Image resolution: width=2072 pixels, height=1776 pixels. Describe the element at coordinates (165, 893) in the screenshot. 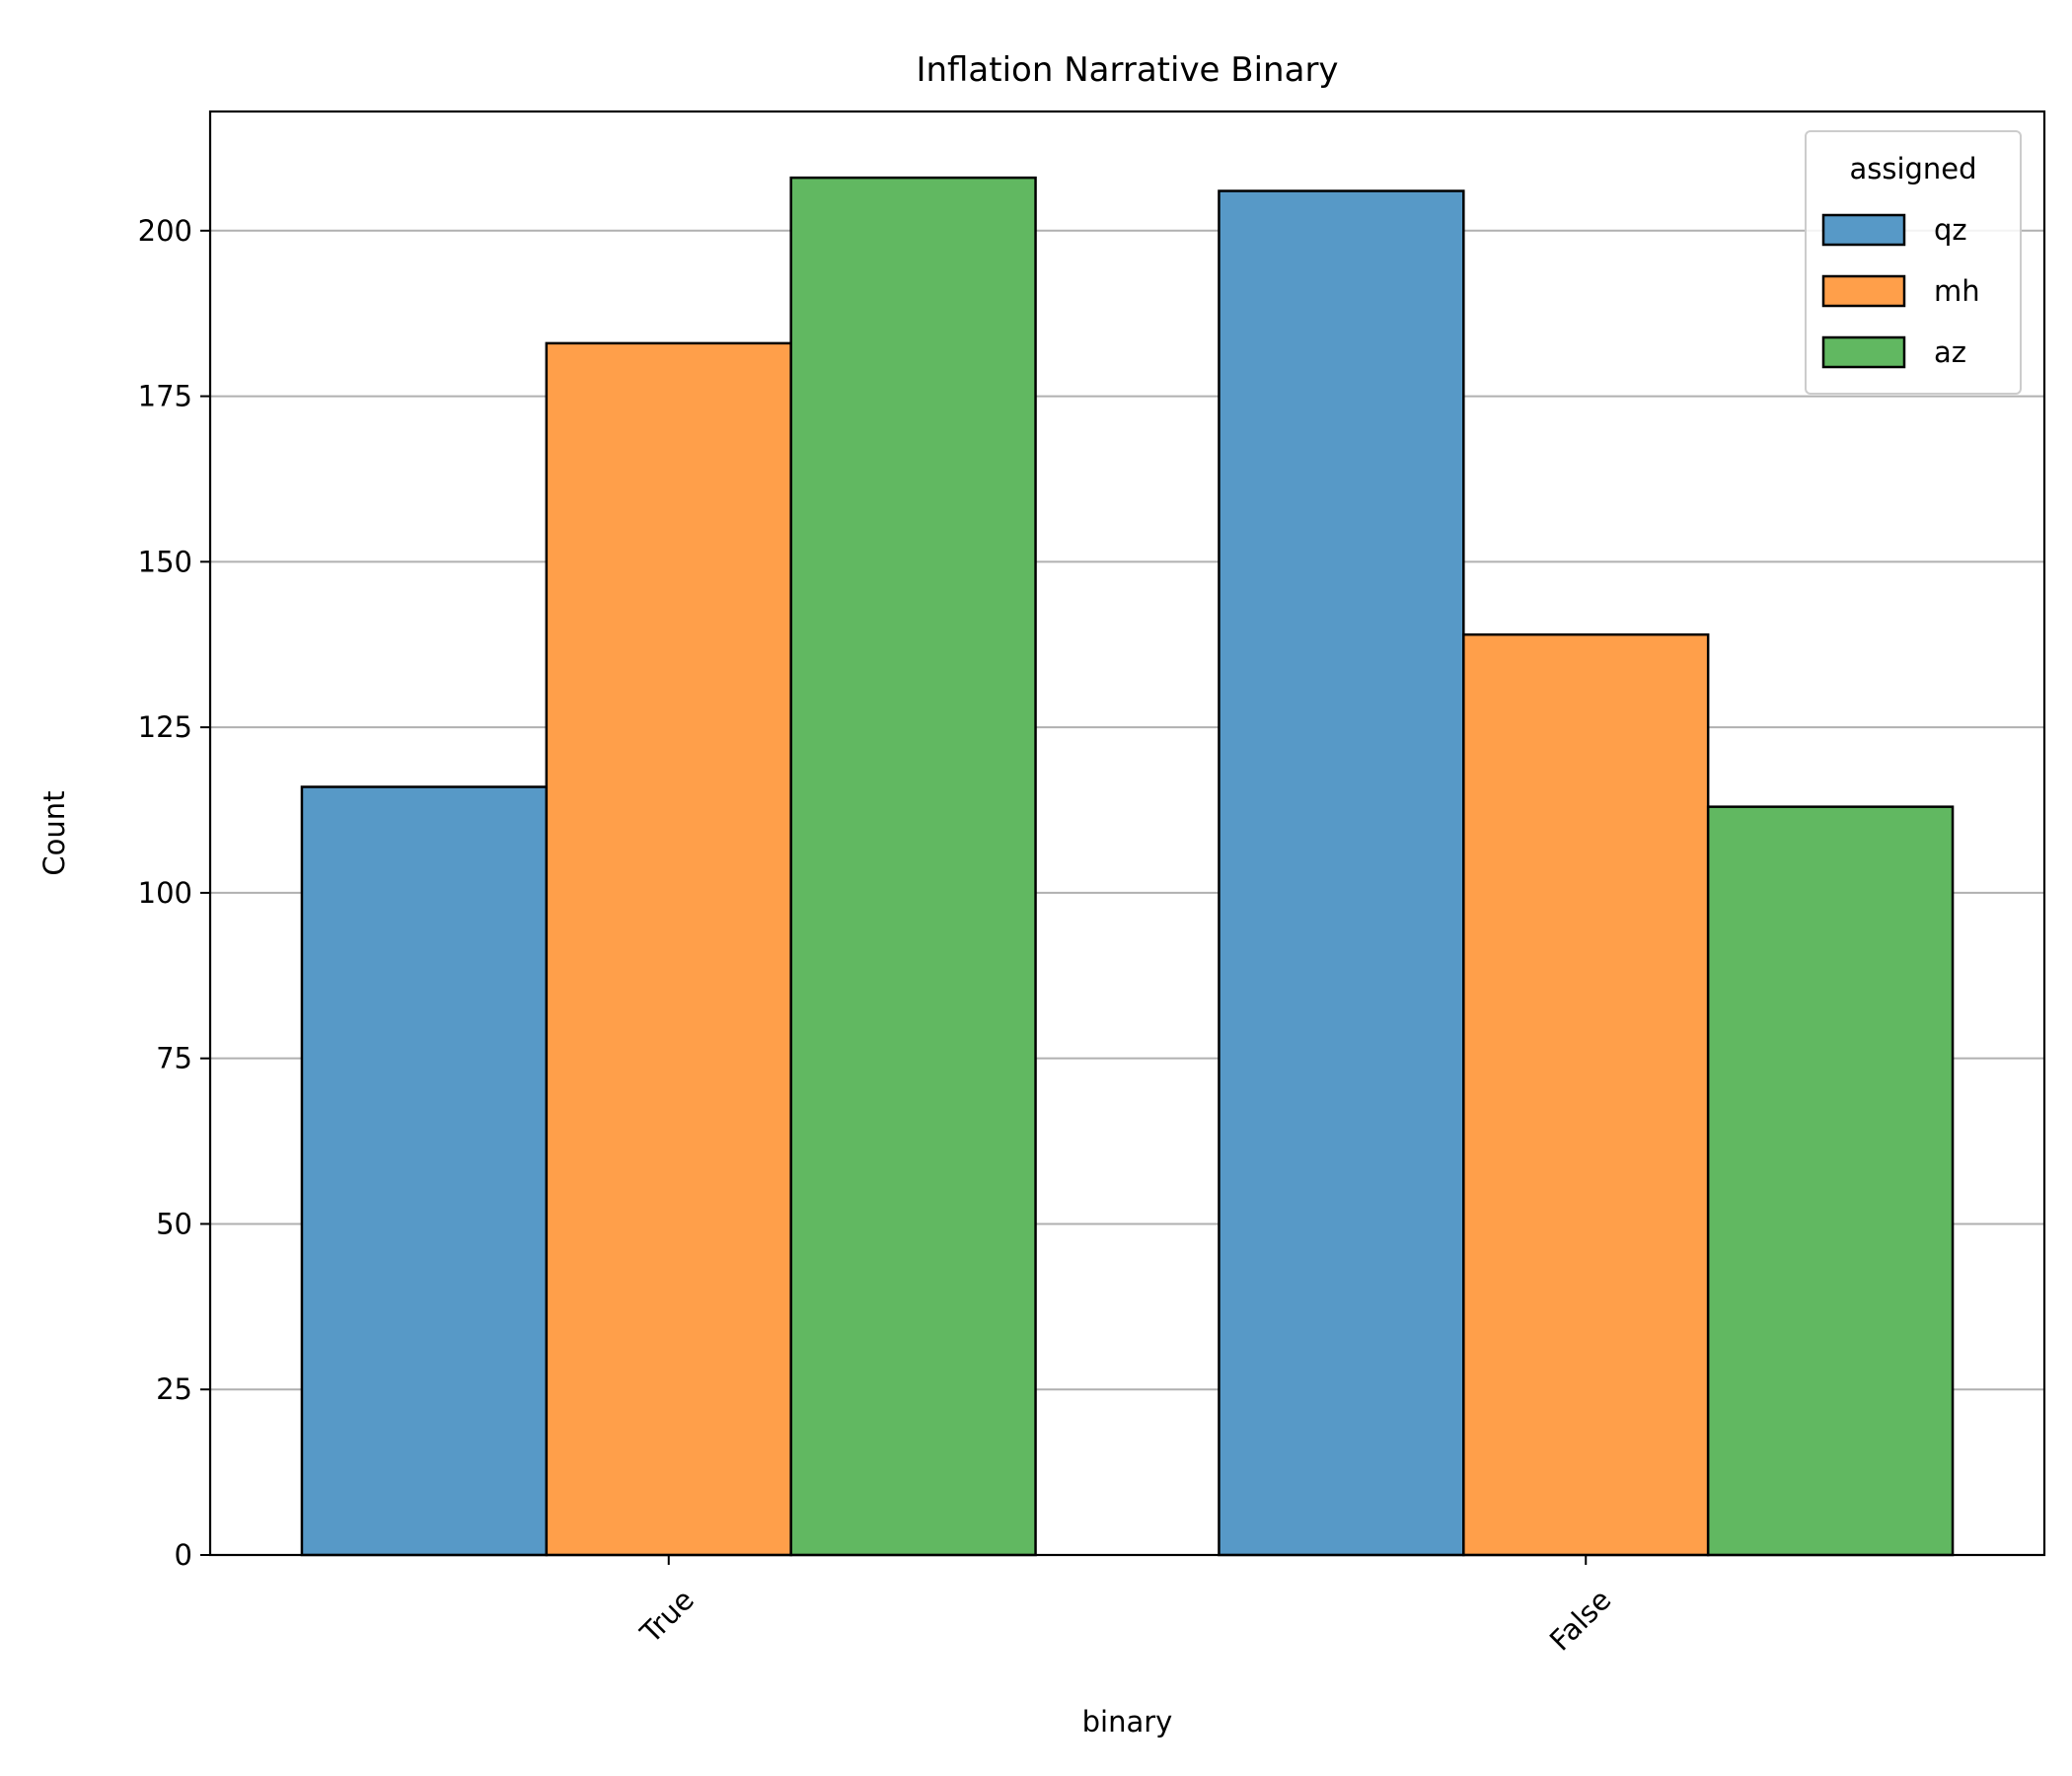

I see `y-tick-label: 100` at that location.